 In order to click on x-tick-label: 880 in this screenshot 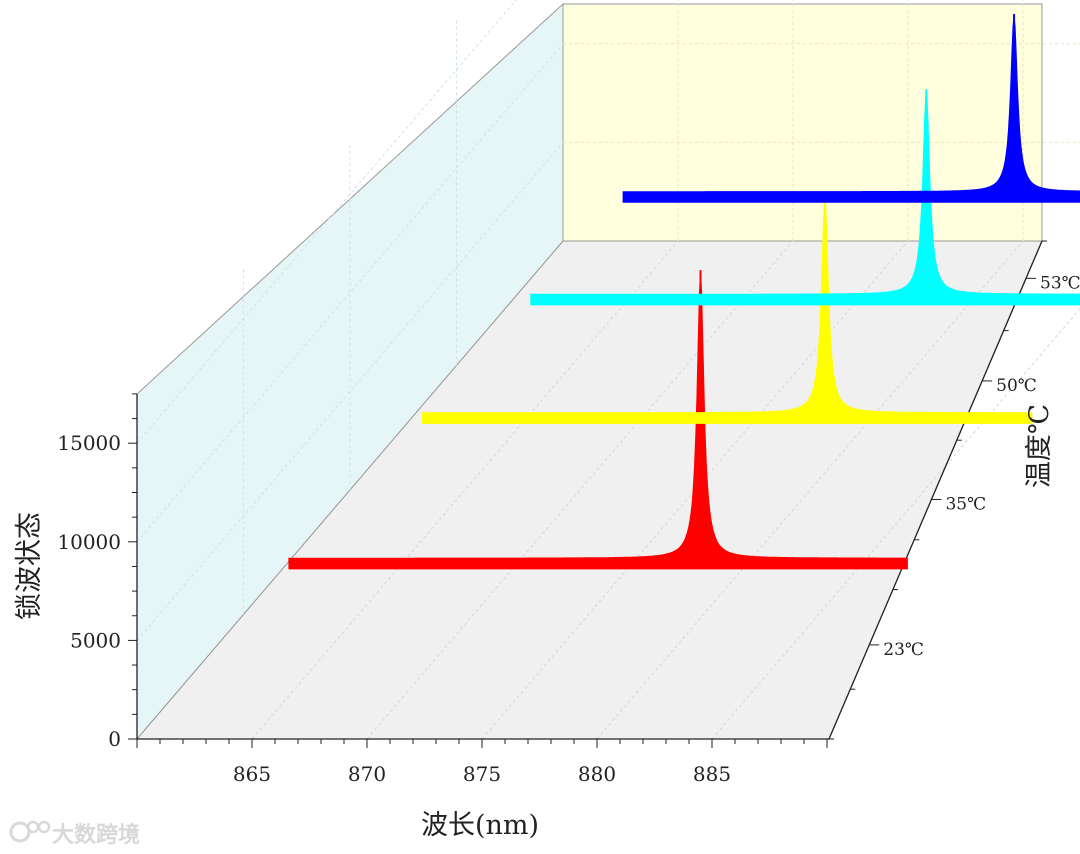, I will do `click(597, 774)`.